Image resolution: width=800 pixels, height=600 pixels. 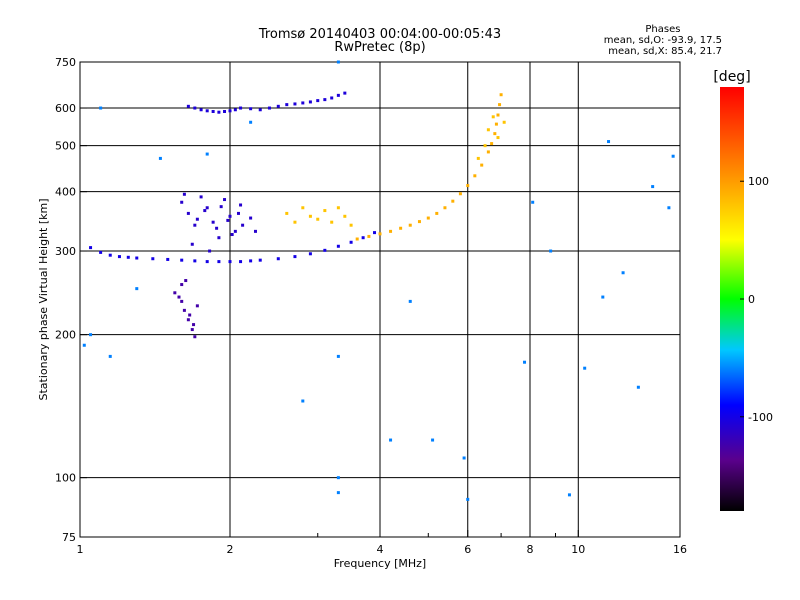 I want to click on y-axis-label: Stationary phase Virtual Height [km], so click(x=43, y=299).